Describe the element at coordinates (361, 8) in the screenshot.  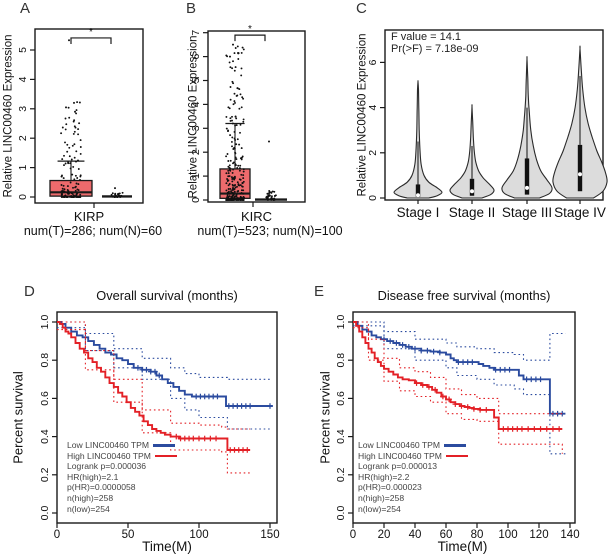
I see `panel-label-c: C` at that location.